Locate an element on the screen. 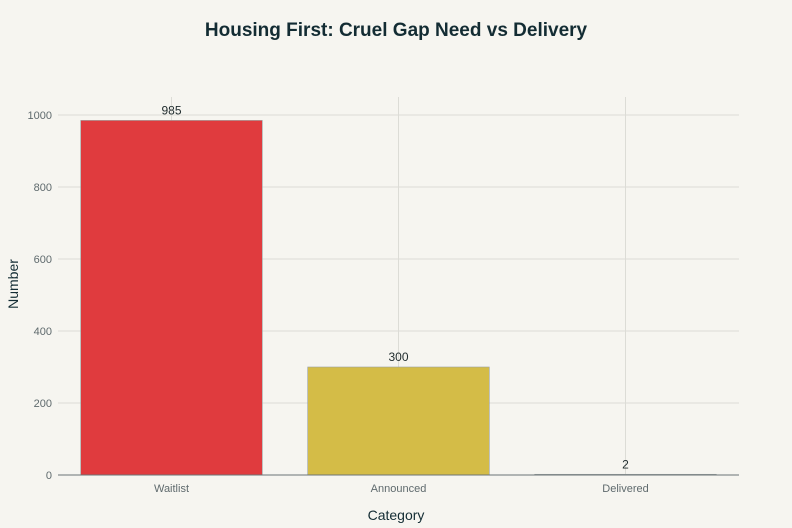 The image size is (792, 528). bar-announced is located at coordinates (398, 421).